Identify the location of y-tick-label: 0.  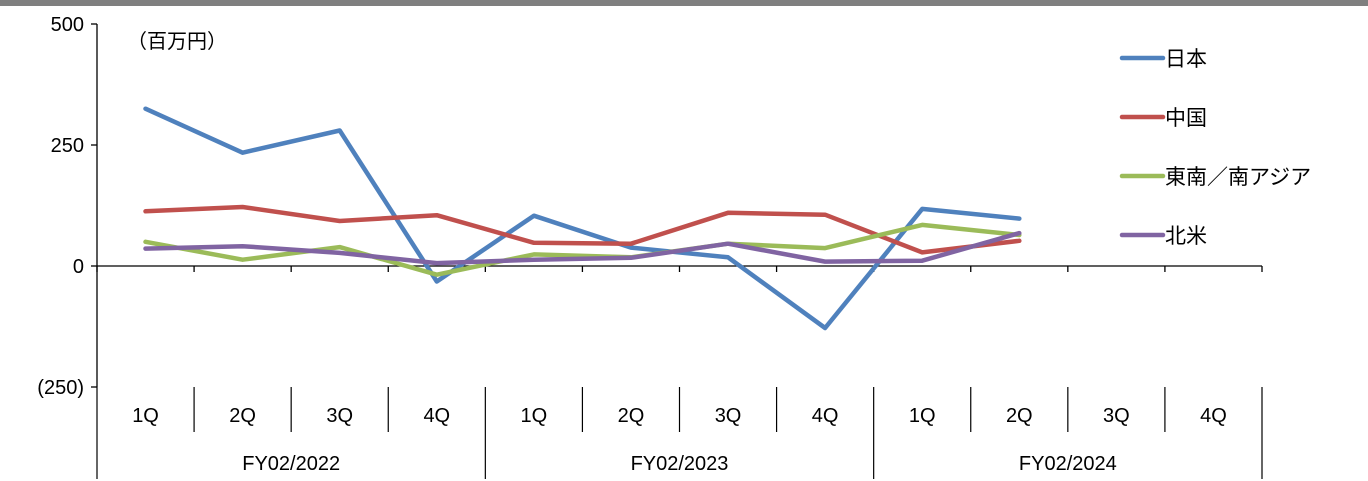
(78, 267).